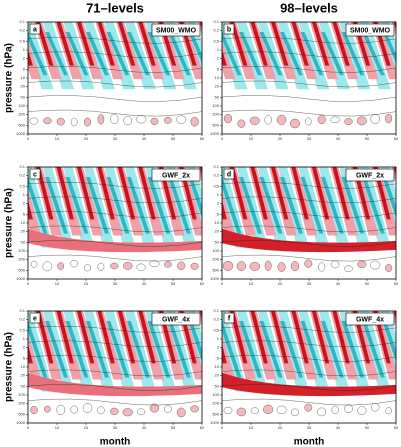  What do you see at coordinates (309, 138) in the screenshot?
I see `x-tick-label: 30` at bounding box center [309, 138].